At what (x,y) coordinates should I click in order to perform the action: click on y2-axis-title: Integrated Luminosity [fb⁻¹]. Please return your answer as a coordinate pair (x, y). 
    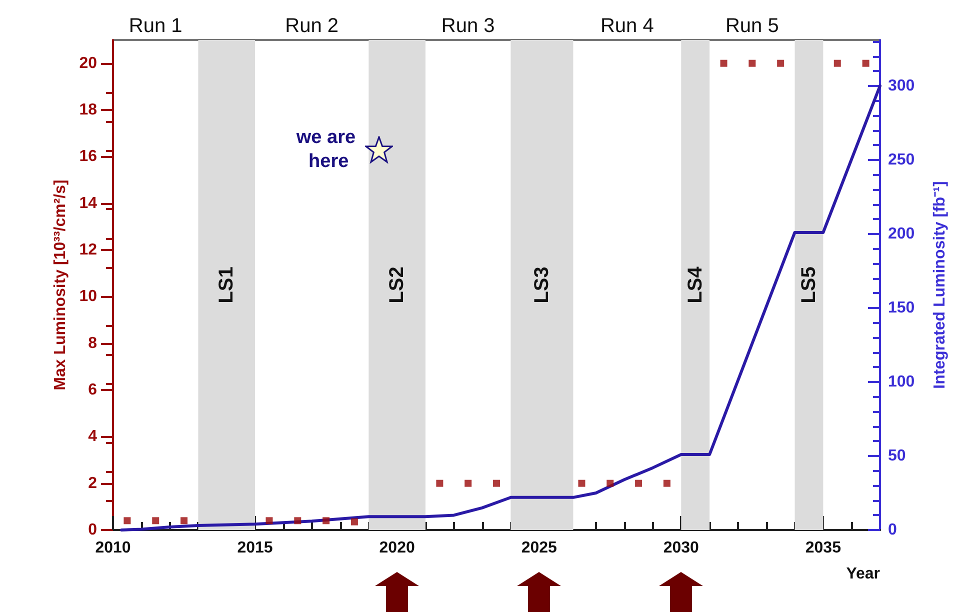
    Looking at the image, I should click on (940, 285).